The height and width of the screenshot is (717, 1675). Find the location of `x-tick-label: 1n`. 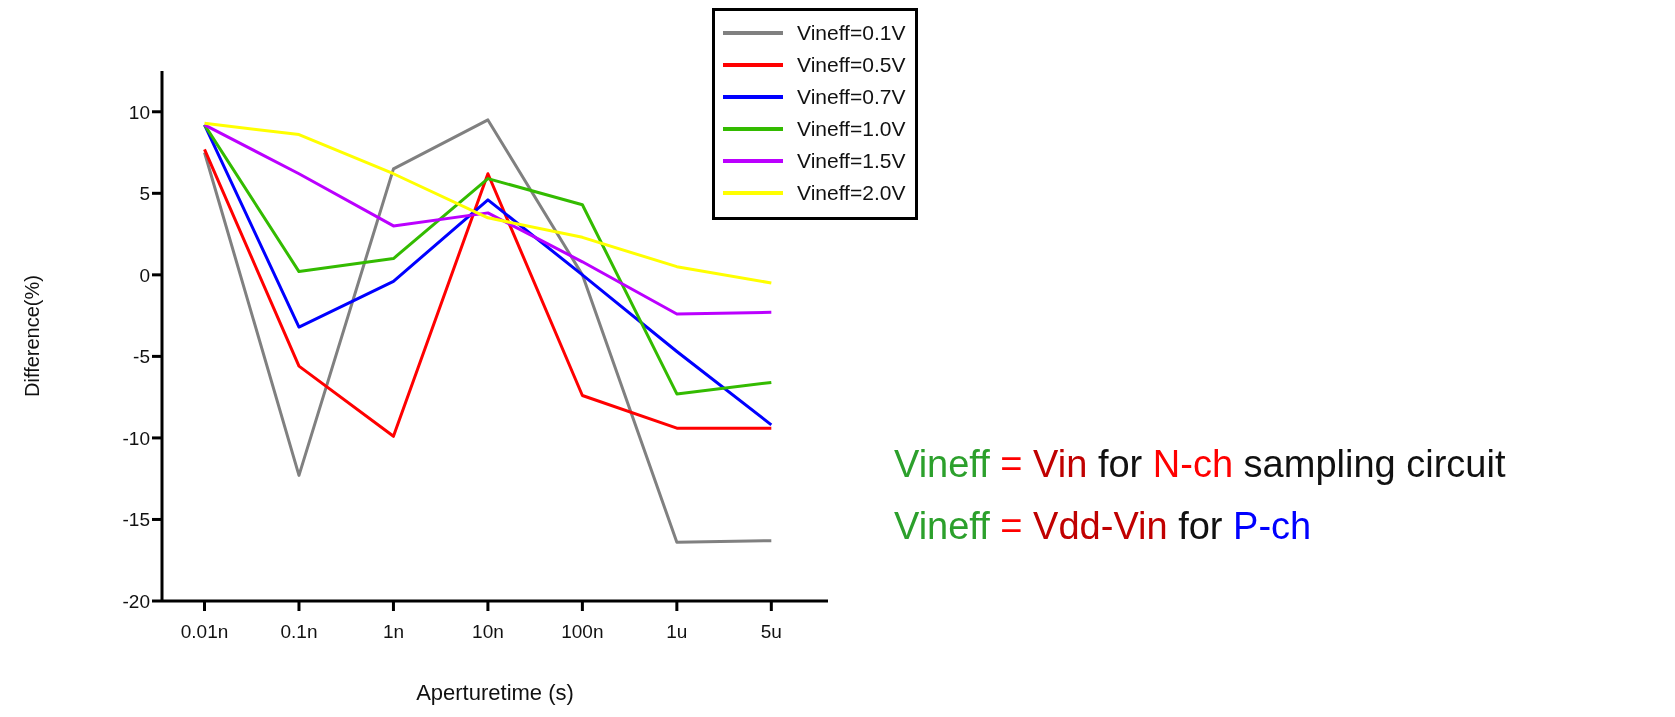

x-tick-label: 1n is located at coordinates (393, 632).